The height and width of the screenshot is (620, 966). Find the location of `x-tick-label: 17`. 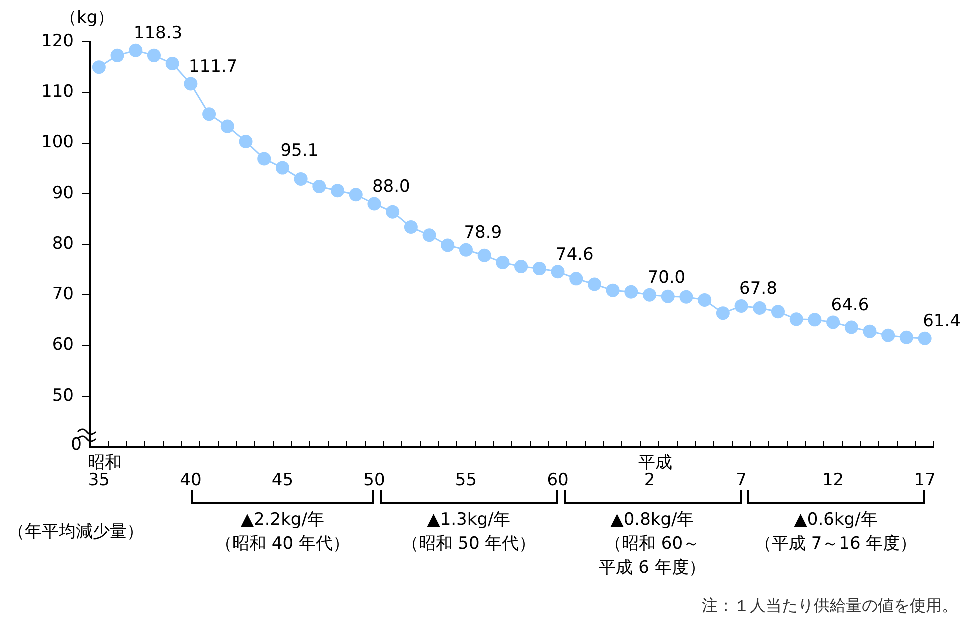

x-tick-label: 17 is located at coordinates (925, 480).